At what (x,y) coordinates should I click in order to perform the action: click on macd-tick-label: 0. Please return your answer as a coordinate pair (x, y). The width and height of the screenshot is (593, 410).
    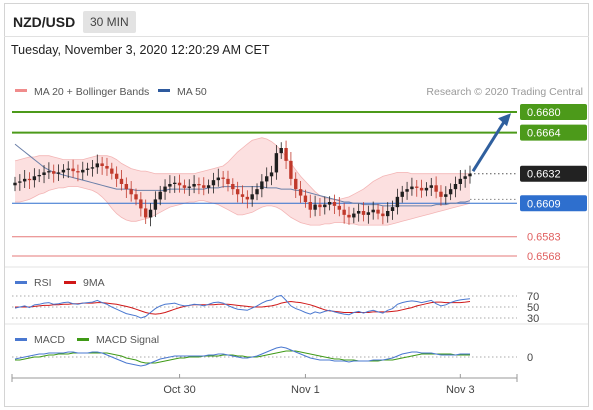
    Looking at the image, I should click on (530, 358).